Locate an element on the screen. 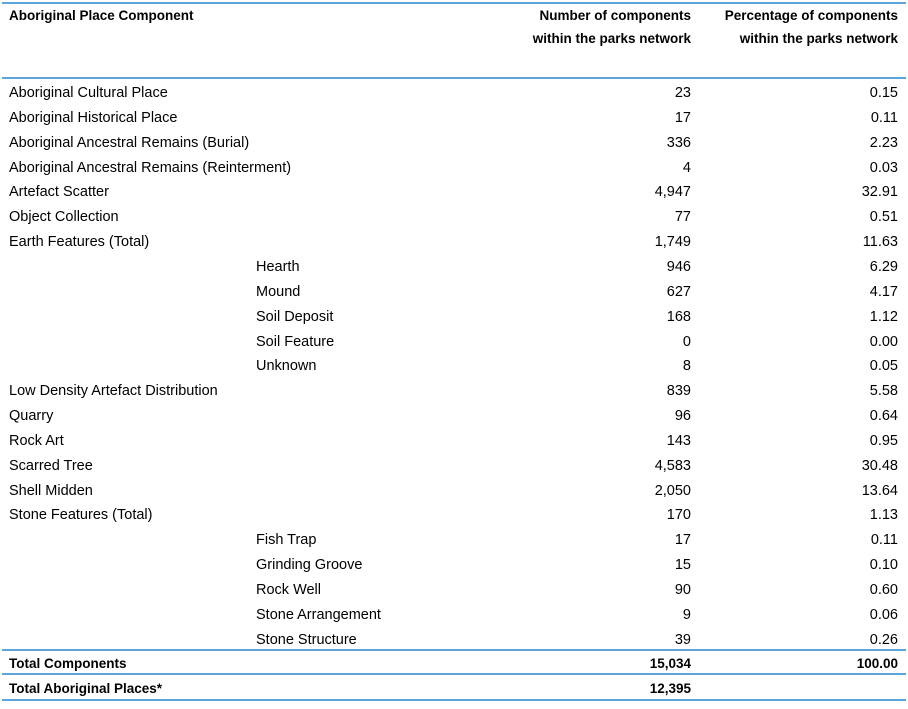 Image resolution: width=908 pixels, height=709 pixels. table-row: Quarry 96 0.64 is located at coordinates (454, 416).